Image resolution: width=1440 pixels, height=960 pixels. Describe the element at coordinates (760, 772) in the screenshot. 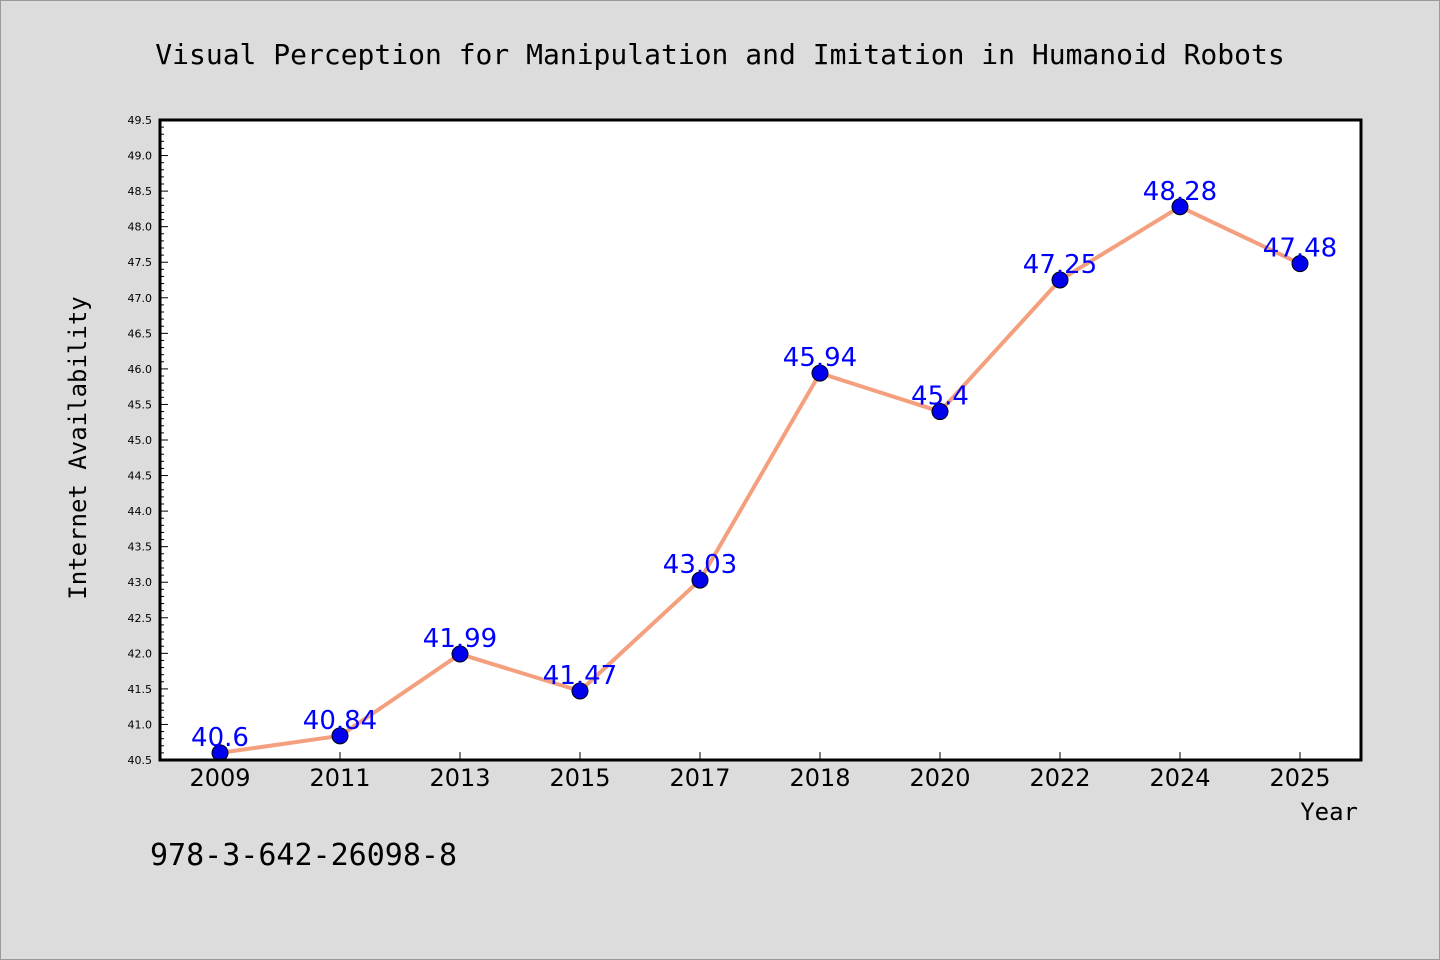

I see `x-axis: 2009 2011 2013 2015 2017 2018 2020 2022 2024 2025` at that location.